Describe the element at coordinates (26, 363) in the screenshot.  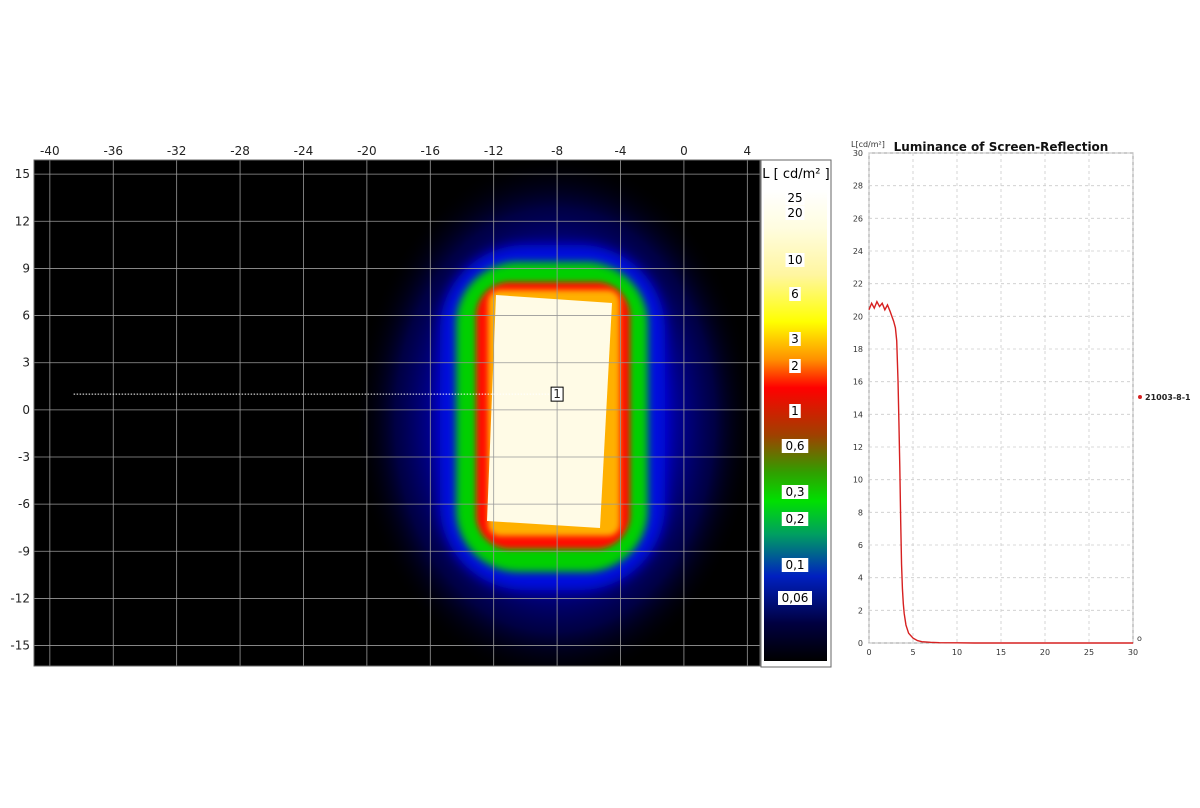
I see `heatmap-y-tick-label: 3` at that location.